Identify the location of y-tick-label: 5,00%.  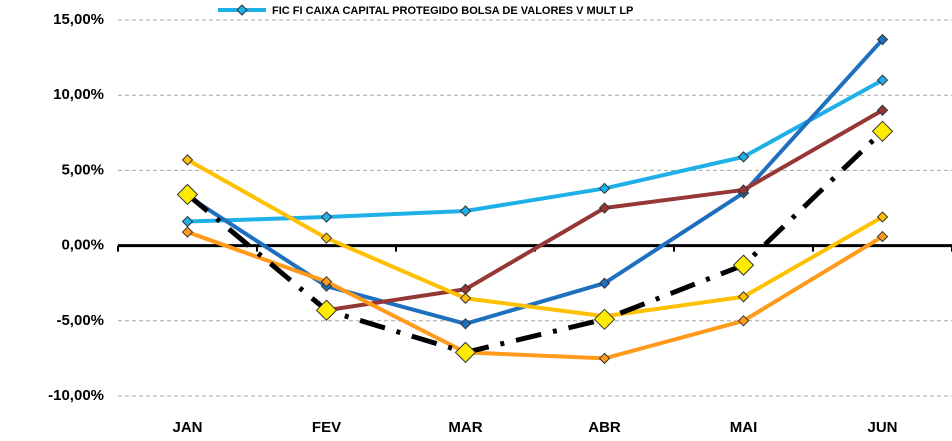
(82, 169).